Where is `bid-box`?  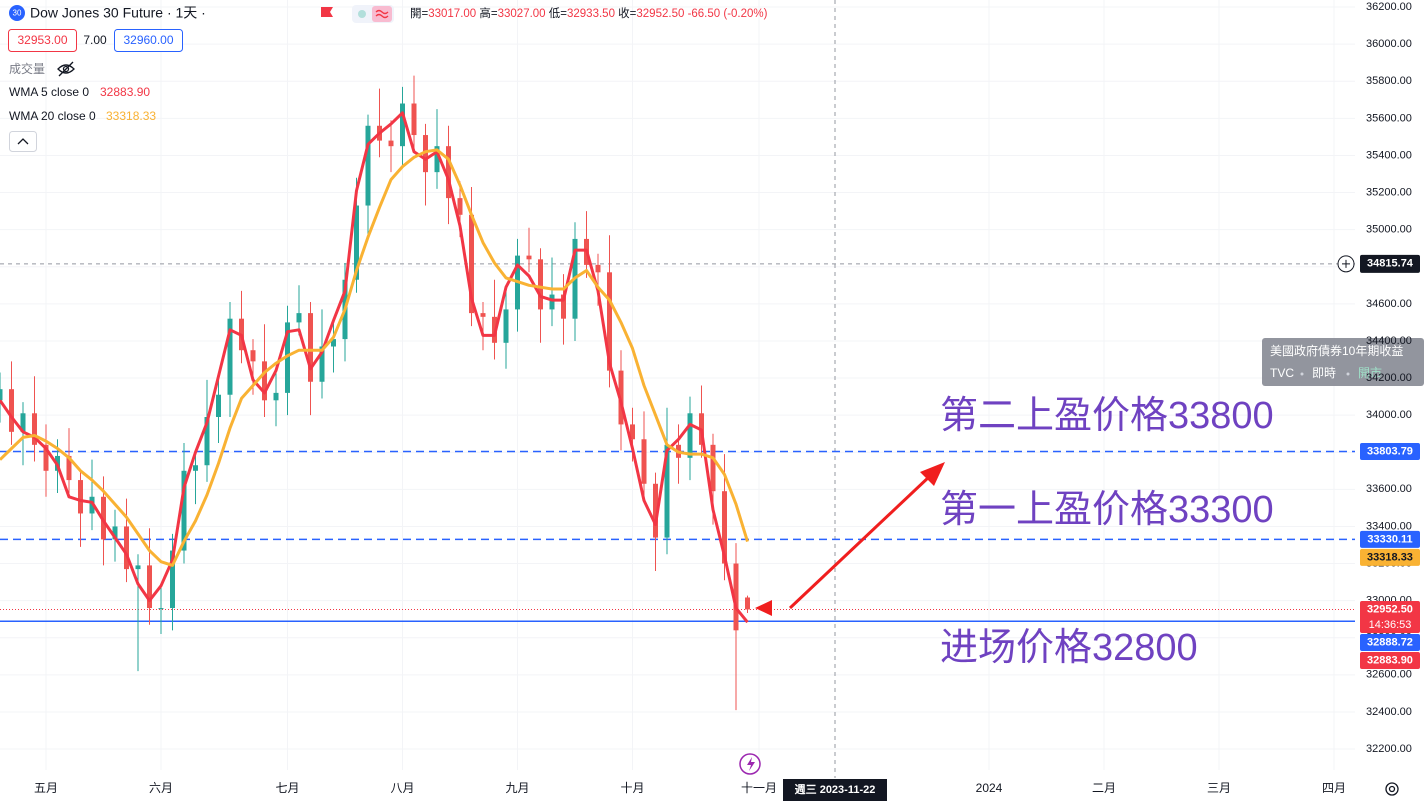 bid-box is located at coordinates (42, 40).